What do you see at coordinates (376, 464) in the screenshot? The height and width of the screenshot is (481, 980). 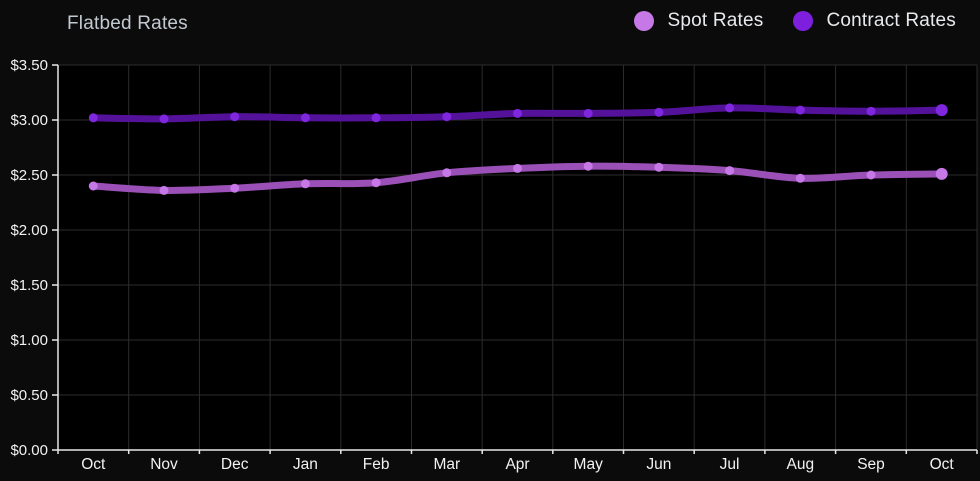 I see `x-tick-label: Feb` at bounding box center [376, 464].